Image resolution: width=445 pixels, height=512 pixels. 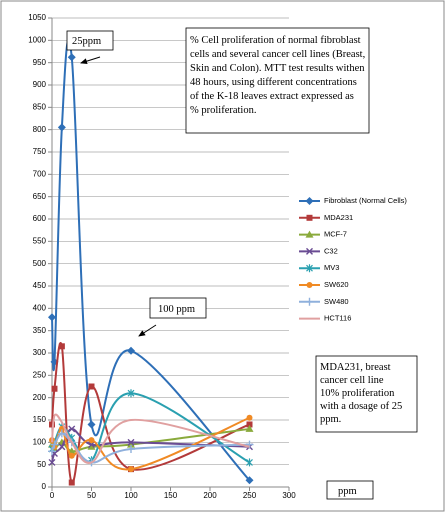 What do you see at coordinates (40, 62) in the screenshot?
I see `y-tick-label: 950` at bounding box center [40, 62].